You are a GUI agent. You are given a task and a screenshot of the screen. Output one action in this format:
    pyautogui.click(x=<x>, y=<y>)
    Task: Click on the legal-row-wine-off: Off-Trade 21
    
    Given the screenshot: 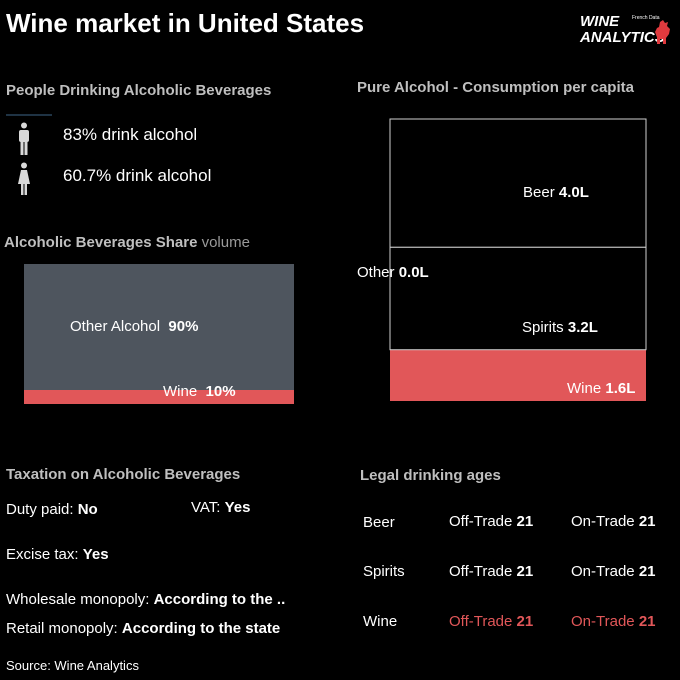 What is the action you would take?
    pyautogui.click(x=491, y=621)
    